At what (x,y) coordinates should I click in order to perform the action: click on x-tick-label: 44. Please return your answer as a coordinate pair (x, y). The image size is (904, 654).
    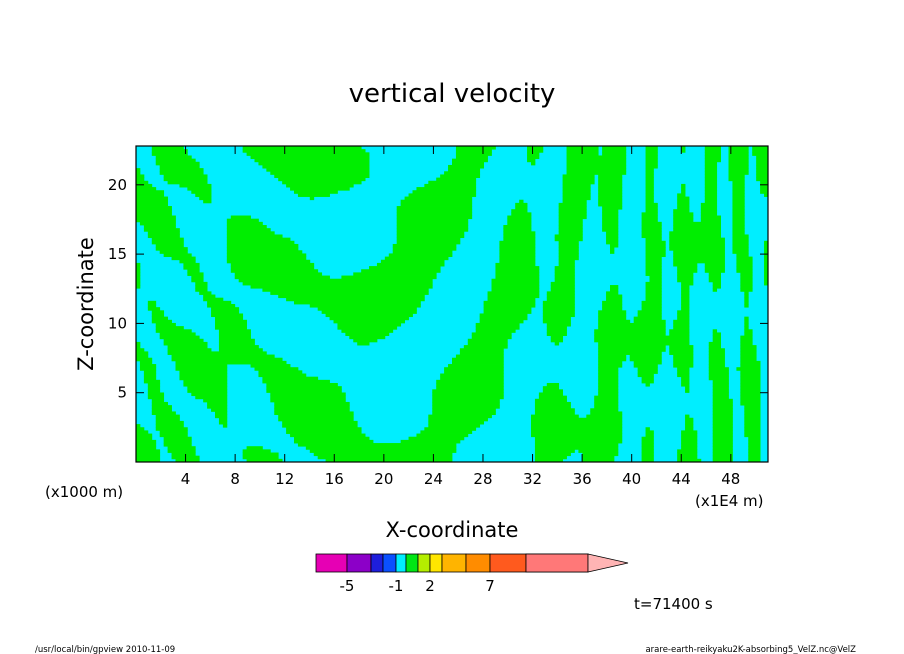
    Looking at the image, I should click on (681, 479).